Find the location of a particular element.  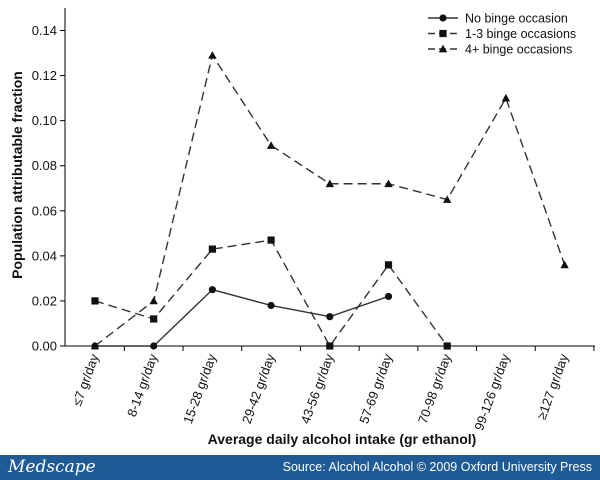

y-axis-title: Population attributable fraction is located at coordinates (17, 175).